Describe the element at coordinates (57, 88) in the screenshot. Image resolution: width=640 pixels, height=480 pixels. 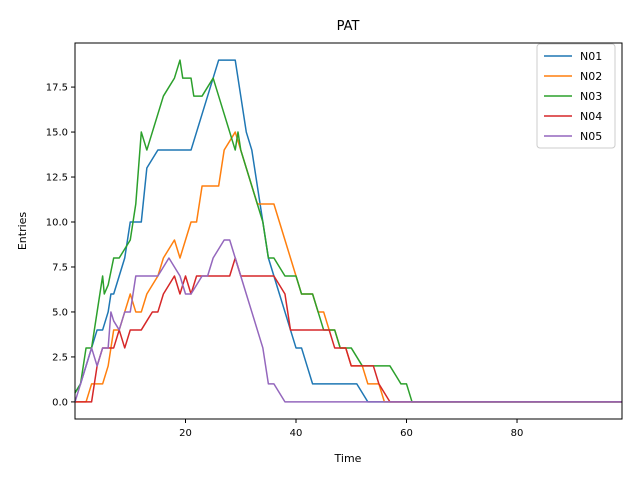
I see `y-tick-label: 17.5` at that location.